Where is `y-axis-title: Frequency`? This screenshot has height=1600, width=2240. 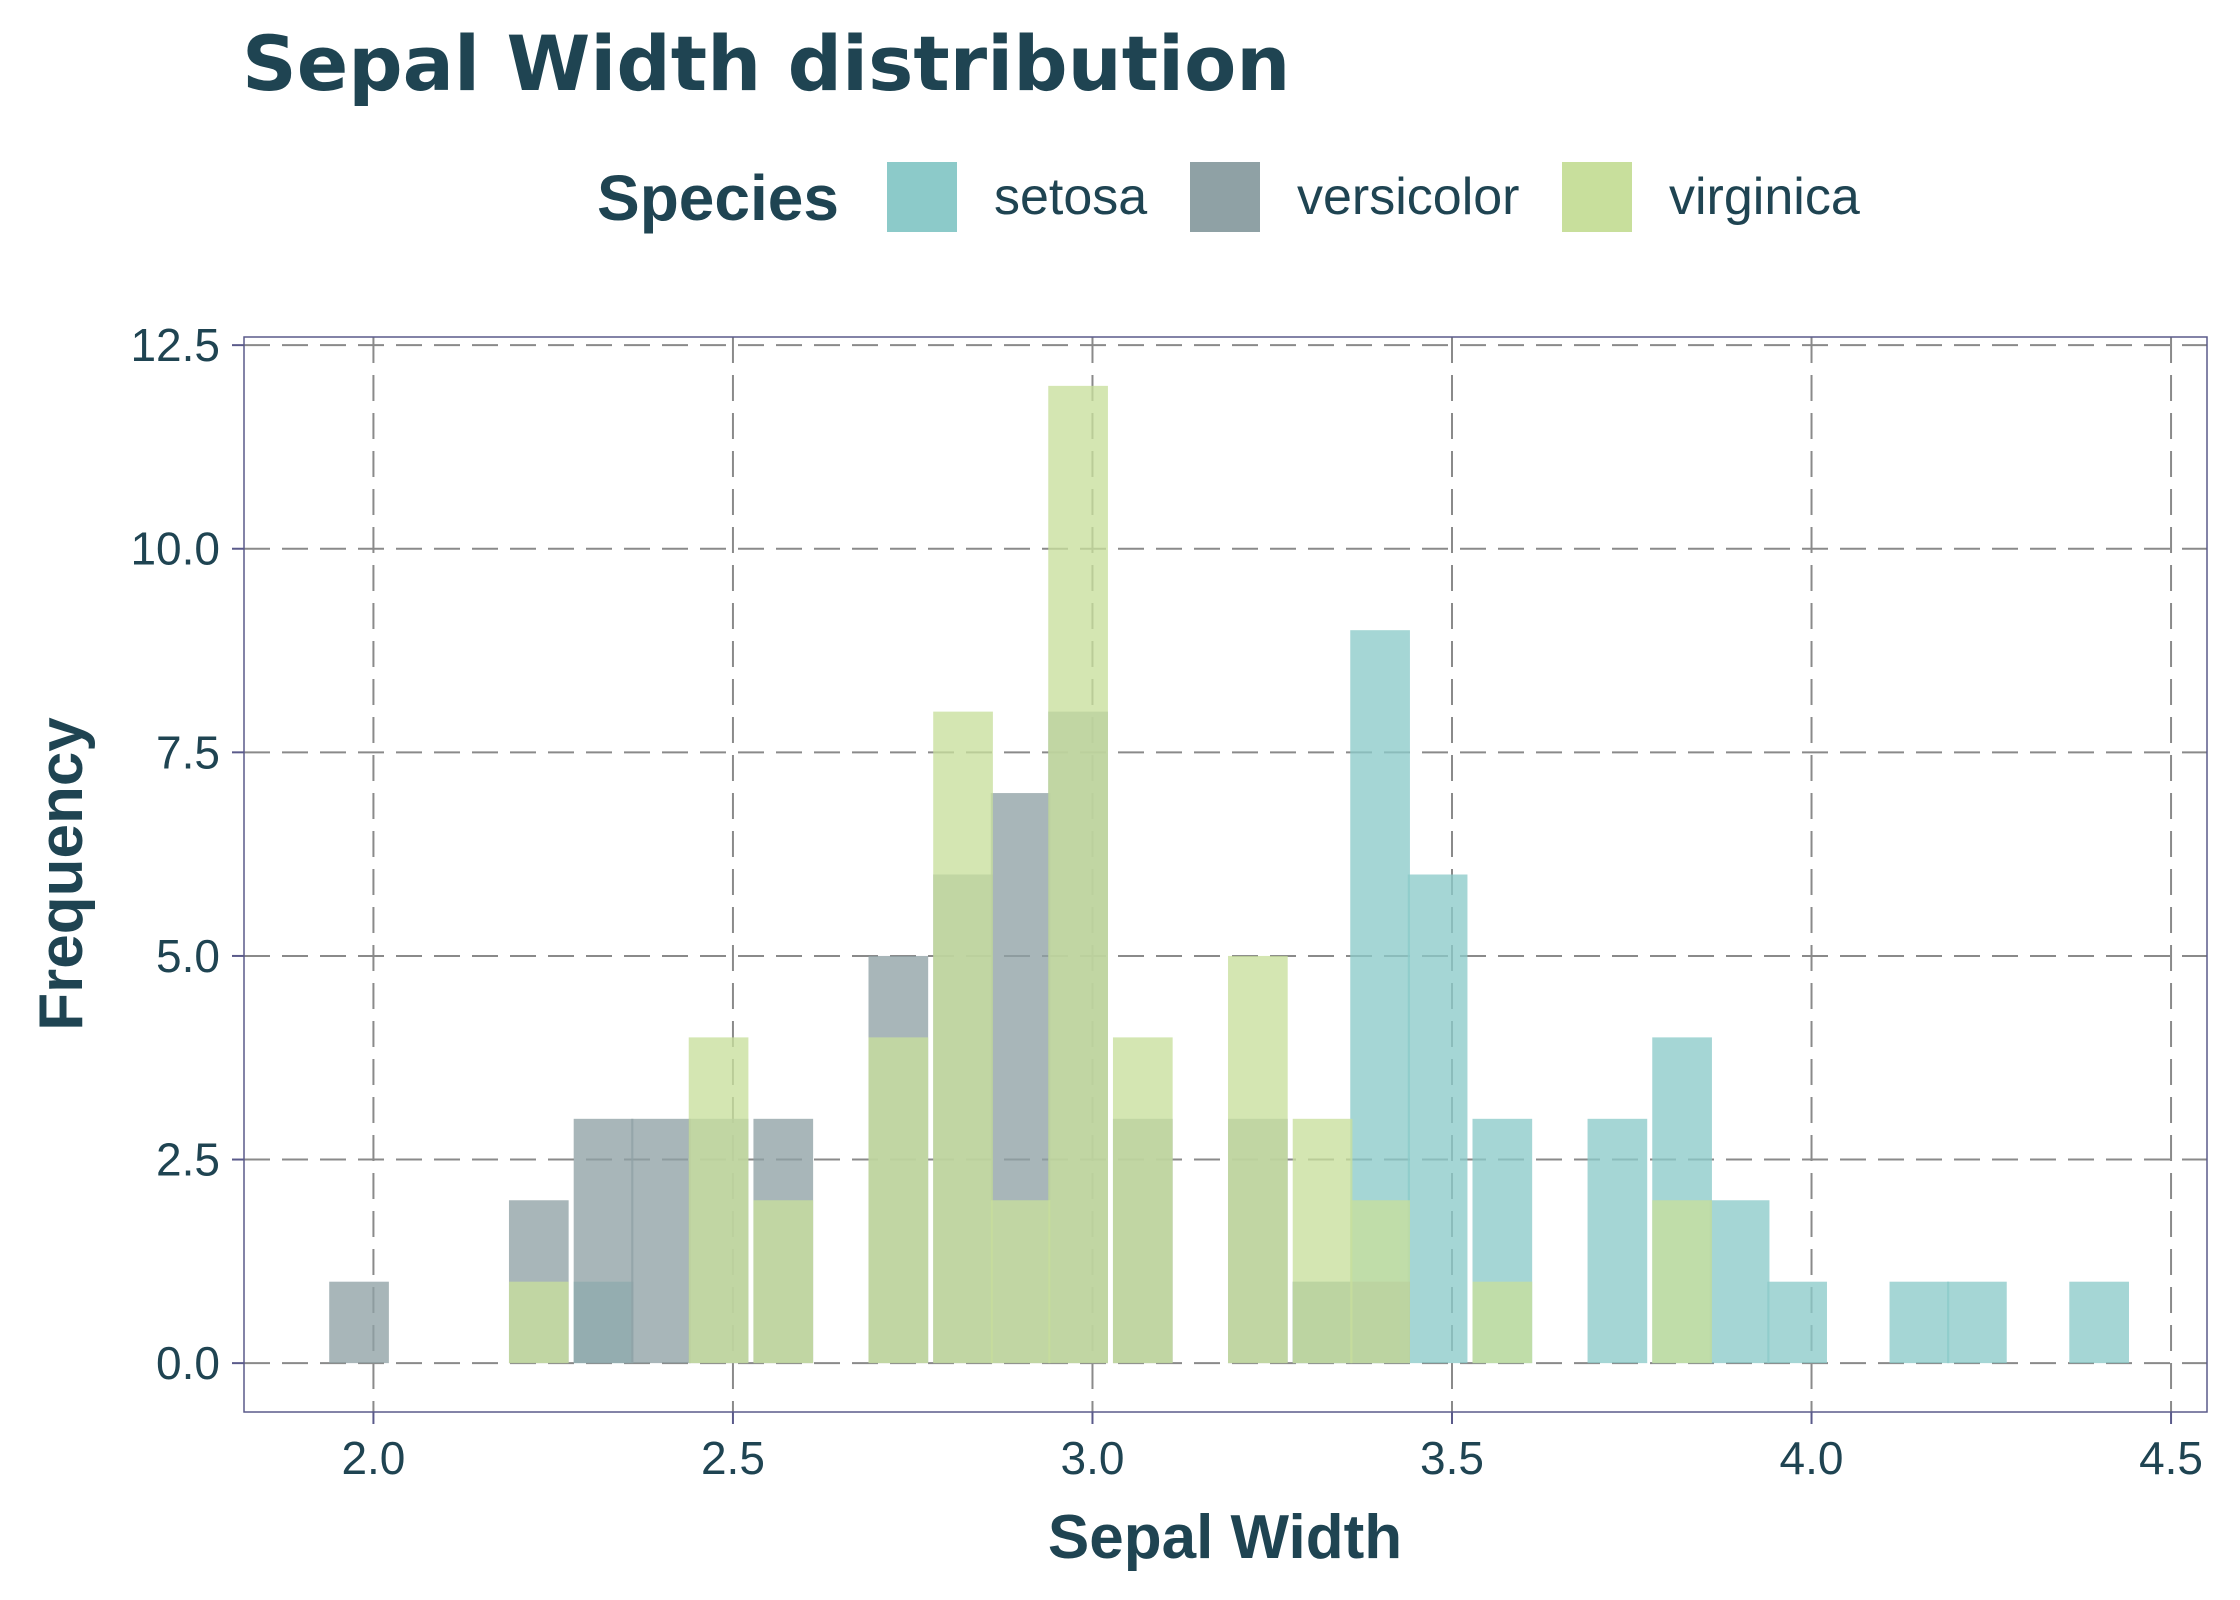 y-axis-title: Frequency is located at coordinates (61, 874).